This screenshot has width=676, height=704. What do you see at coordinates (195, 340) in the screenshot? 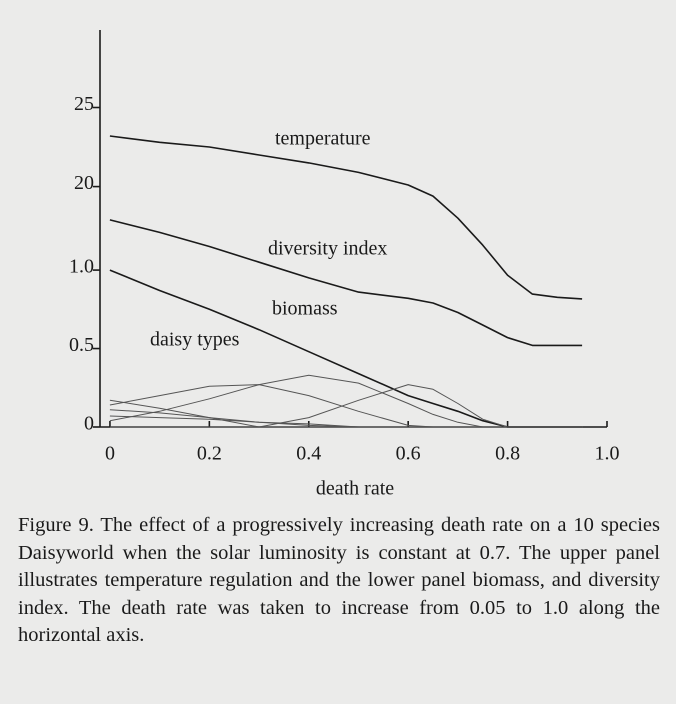
I see `annotation: daisy types` at bounding box center [195, 340].